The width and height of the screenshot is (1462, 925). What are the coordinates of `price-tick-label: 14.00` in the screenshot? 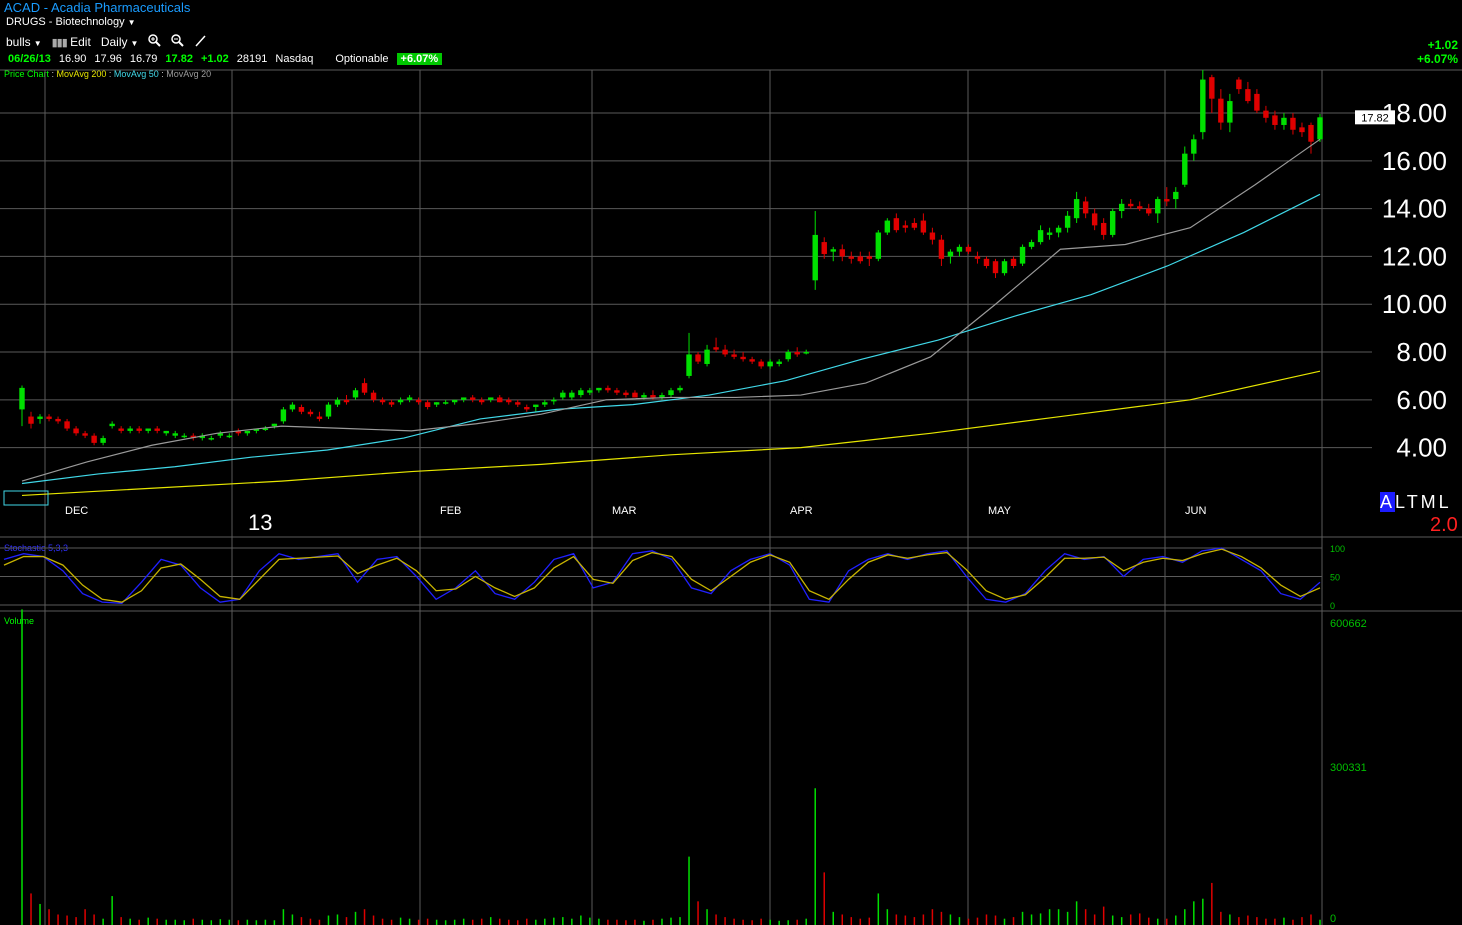 It's located at (1414, 209).